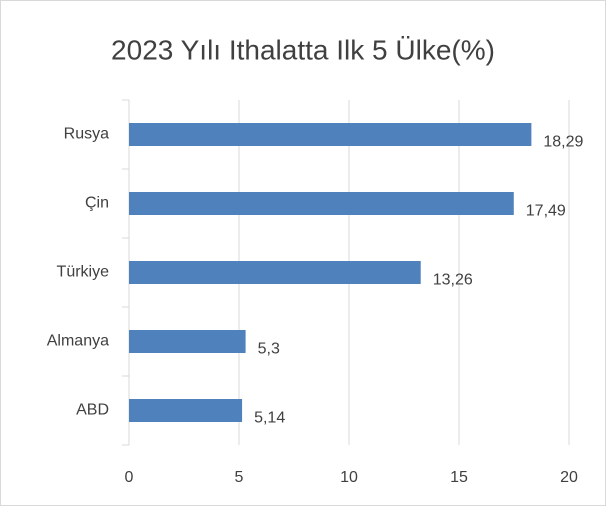  I want to click on data-label: 5,3, so click(269, 349).